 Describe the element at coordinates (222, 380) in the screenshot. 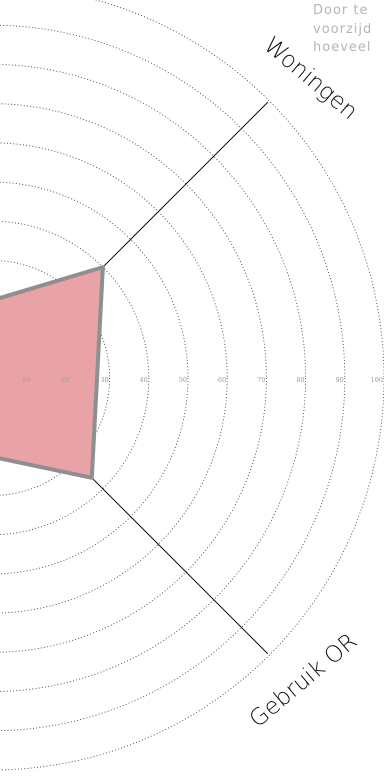

I see `tick-label-60: 60` at that location.